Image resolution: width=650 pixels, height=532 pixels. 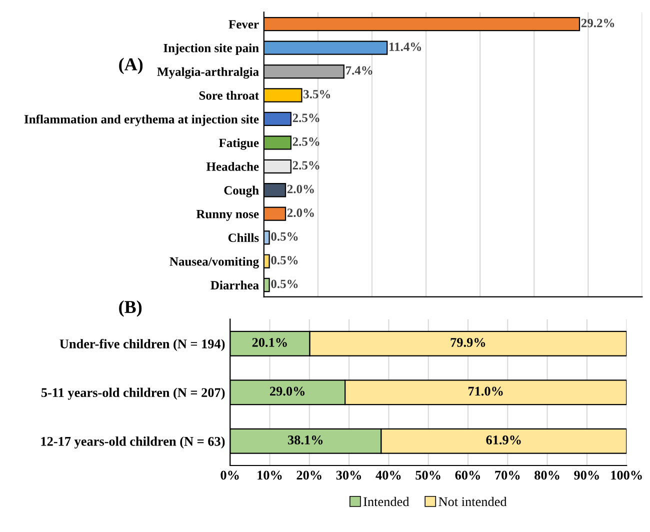 What do you see at coordinates (142, 345) in the screenshot?
I see `y-tick-label: Under-five children (N = 194)` at bounding box center [142, 345].